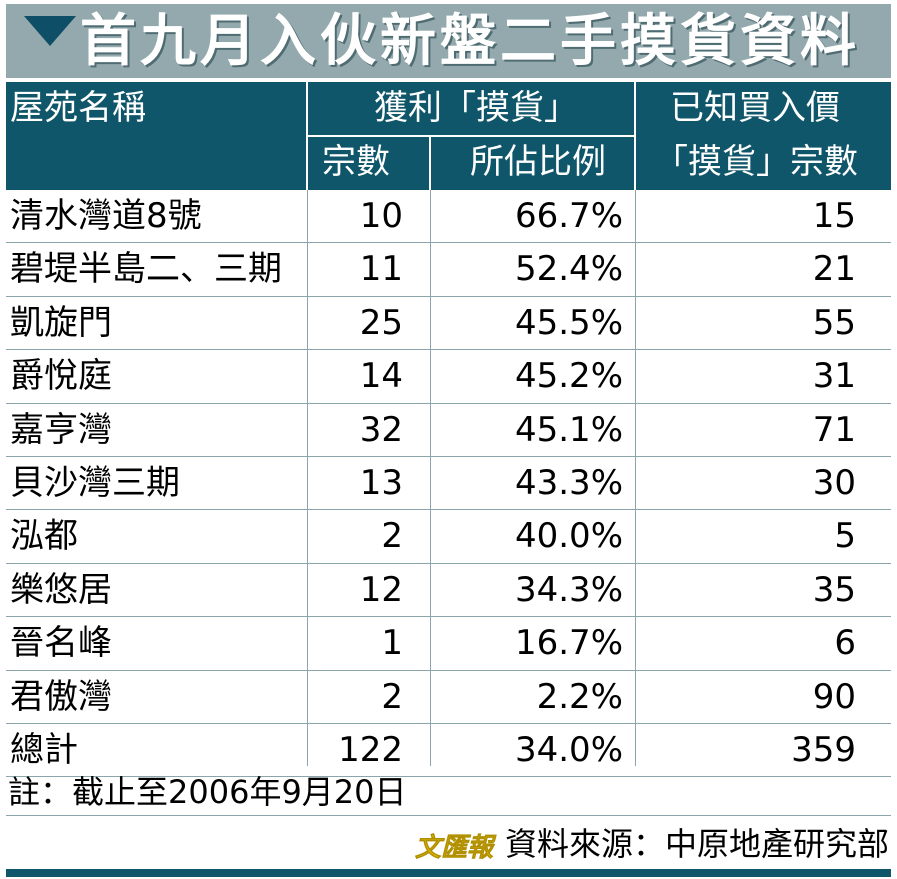 This screenshot has height=879, width=897. Describe the element at coordinates (381, 376) in the screenshot. I see `profit-count: 14` at that location.